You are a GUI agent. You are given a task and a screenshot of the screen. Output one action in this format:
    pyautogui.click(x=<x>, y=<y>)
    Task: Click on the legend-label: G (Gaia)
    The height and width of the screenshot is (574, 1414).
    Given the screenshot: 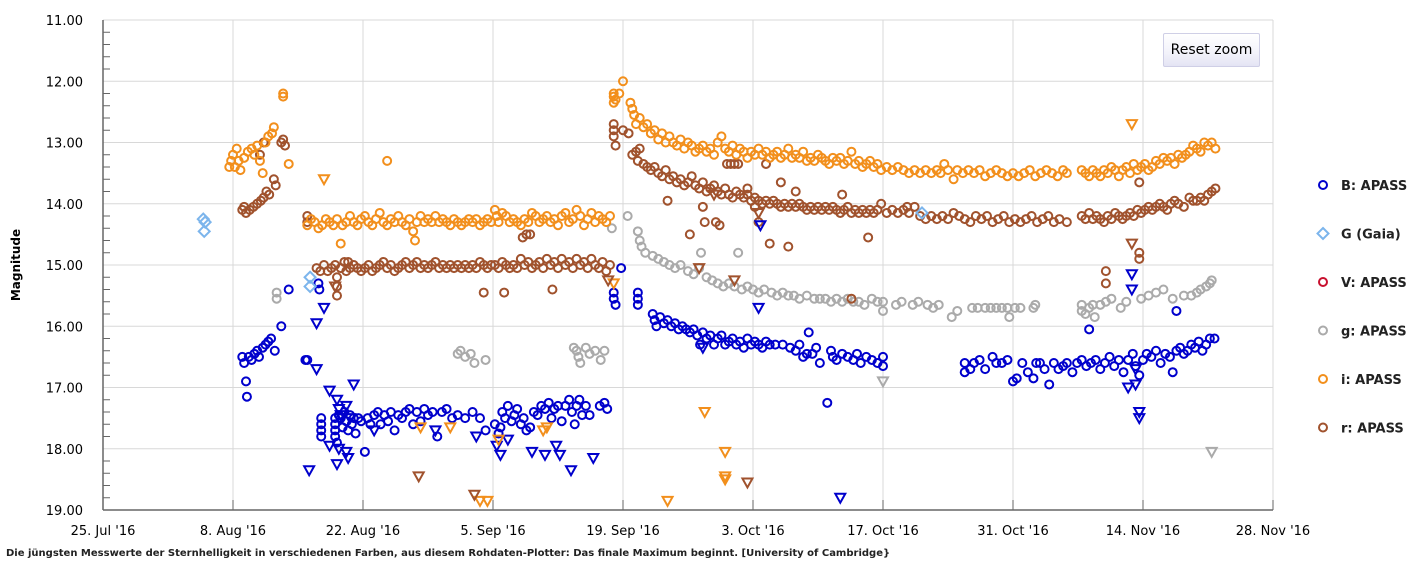 What is the action you would take?
    pyautogui.click(x=1371, y=235)
    